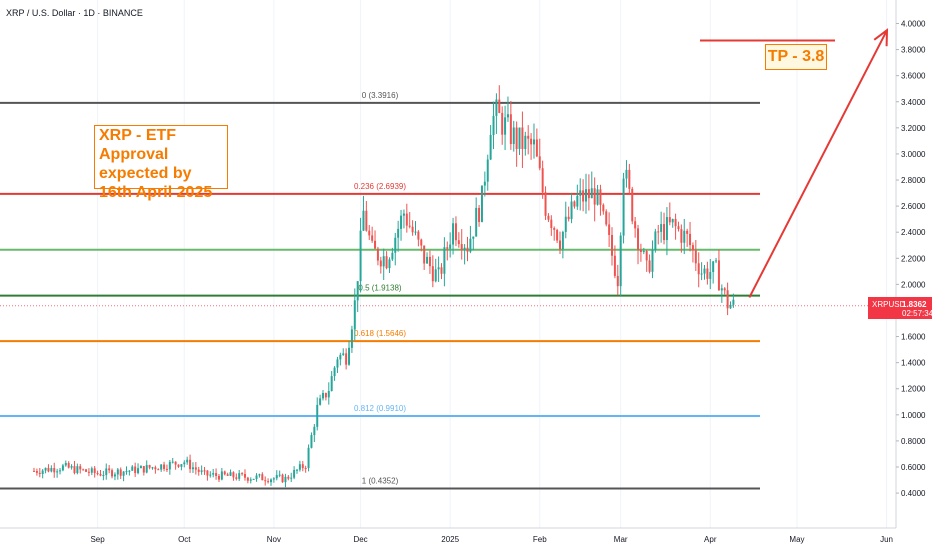 The height and width of the screenshot is (550, 932). Describe the element at coordinates (913, 493) in the screenshot. I see `price-tick-label: 0.4000` at that location.